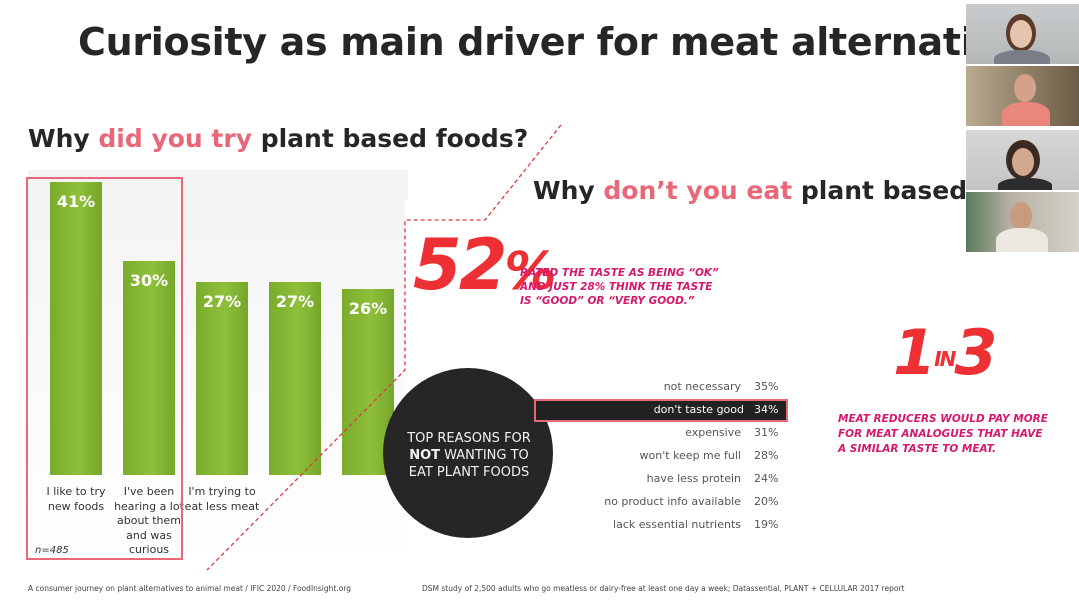 This screenshot has width=1079, height=606. I want to click on reason-pct: 19%, so click(766, 524).